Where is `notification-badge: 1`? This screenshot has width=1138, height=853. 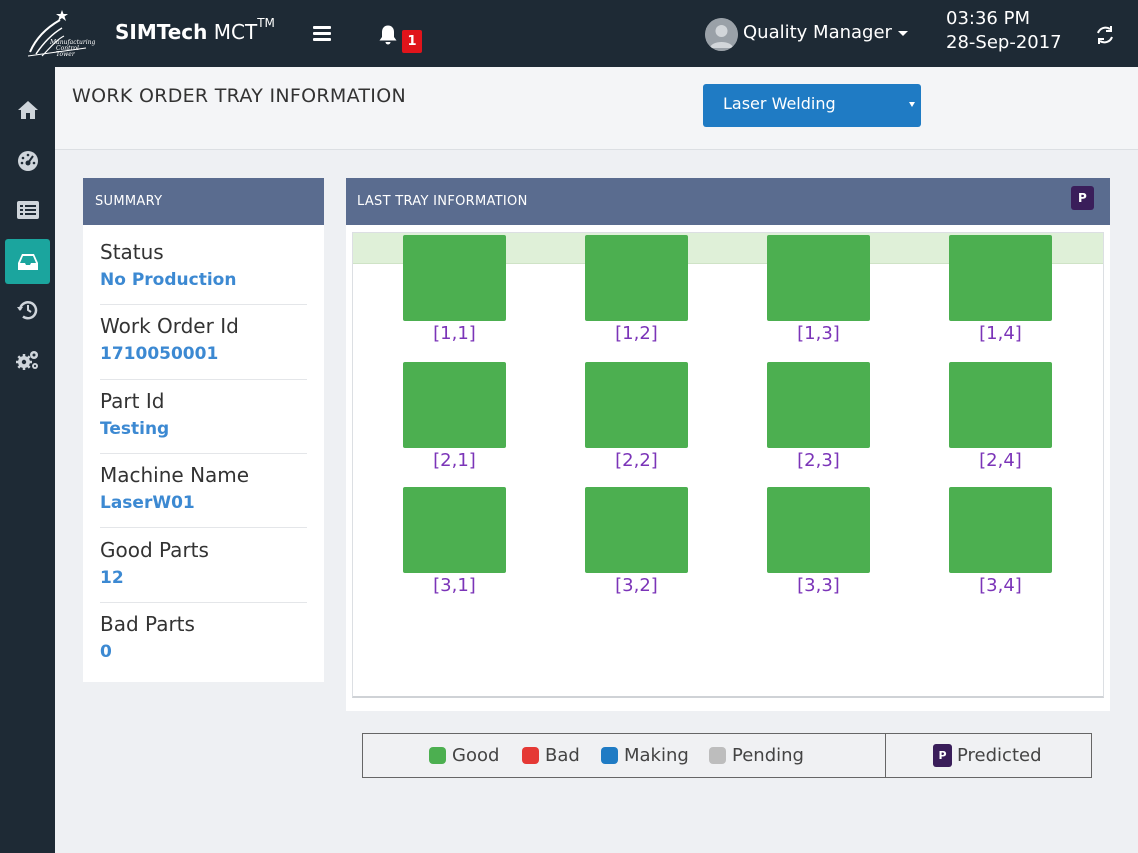 notification-badge: 1 is located at coordinates (412, 41).